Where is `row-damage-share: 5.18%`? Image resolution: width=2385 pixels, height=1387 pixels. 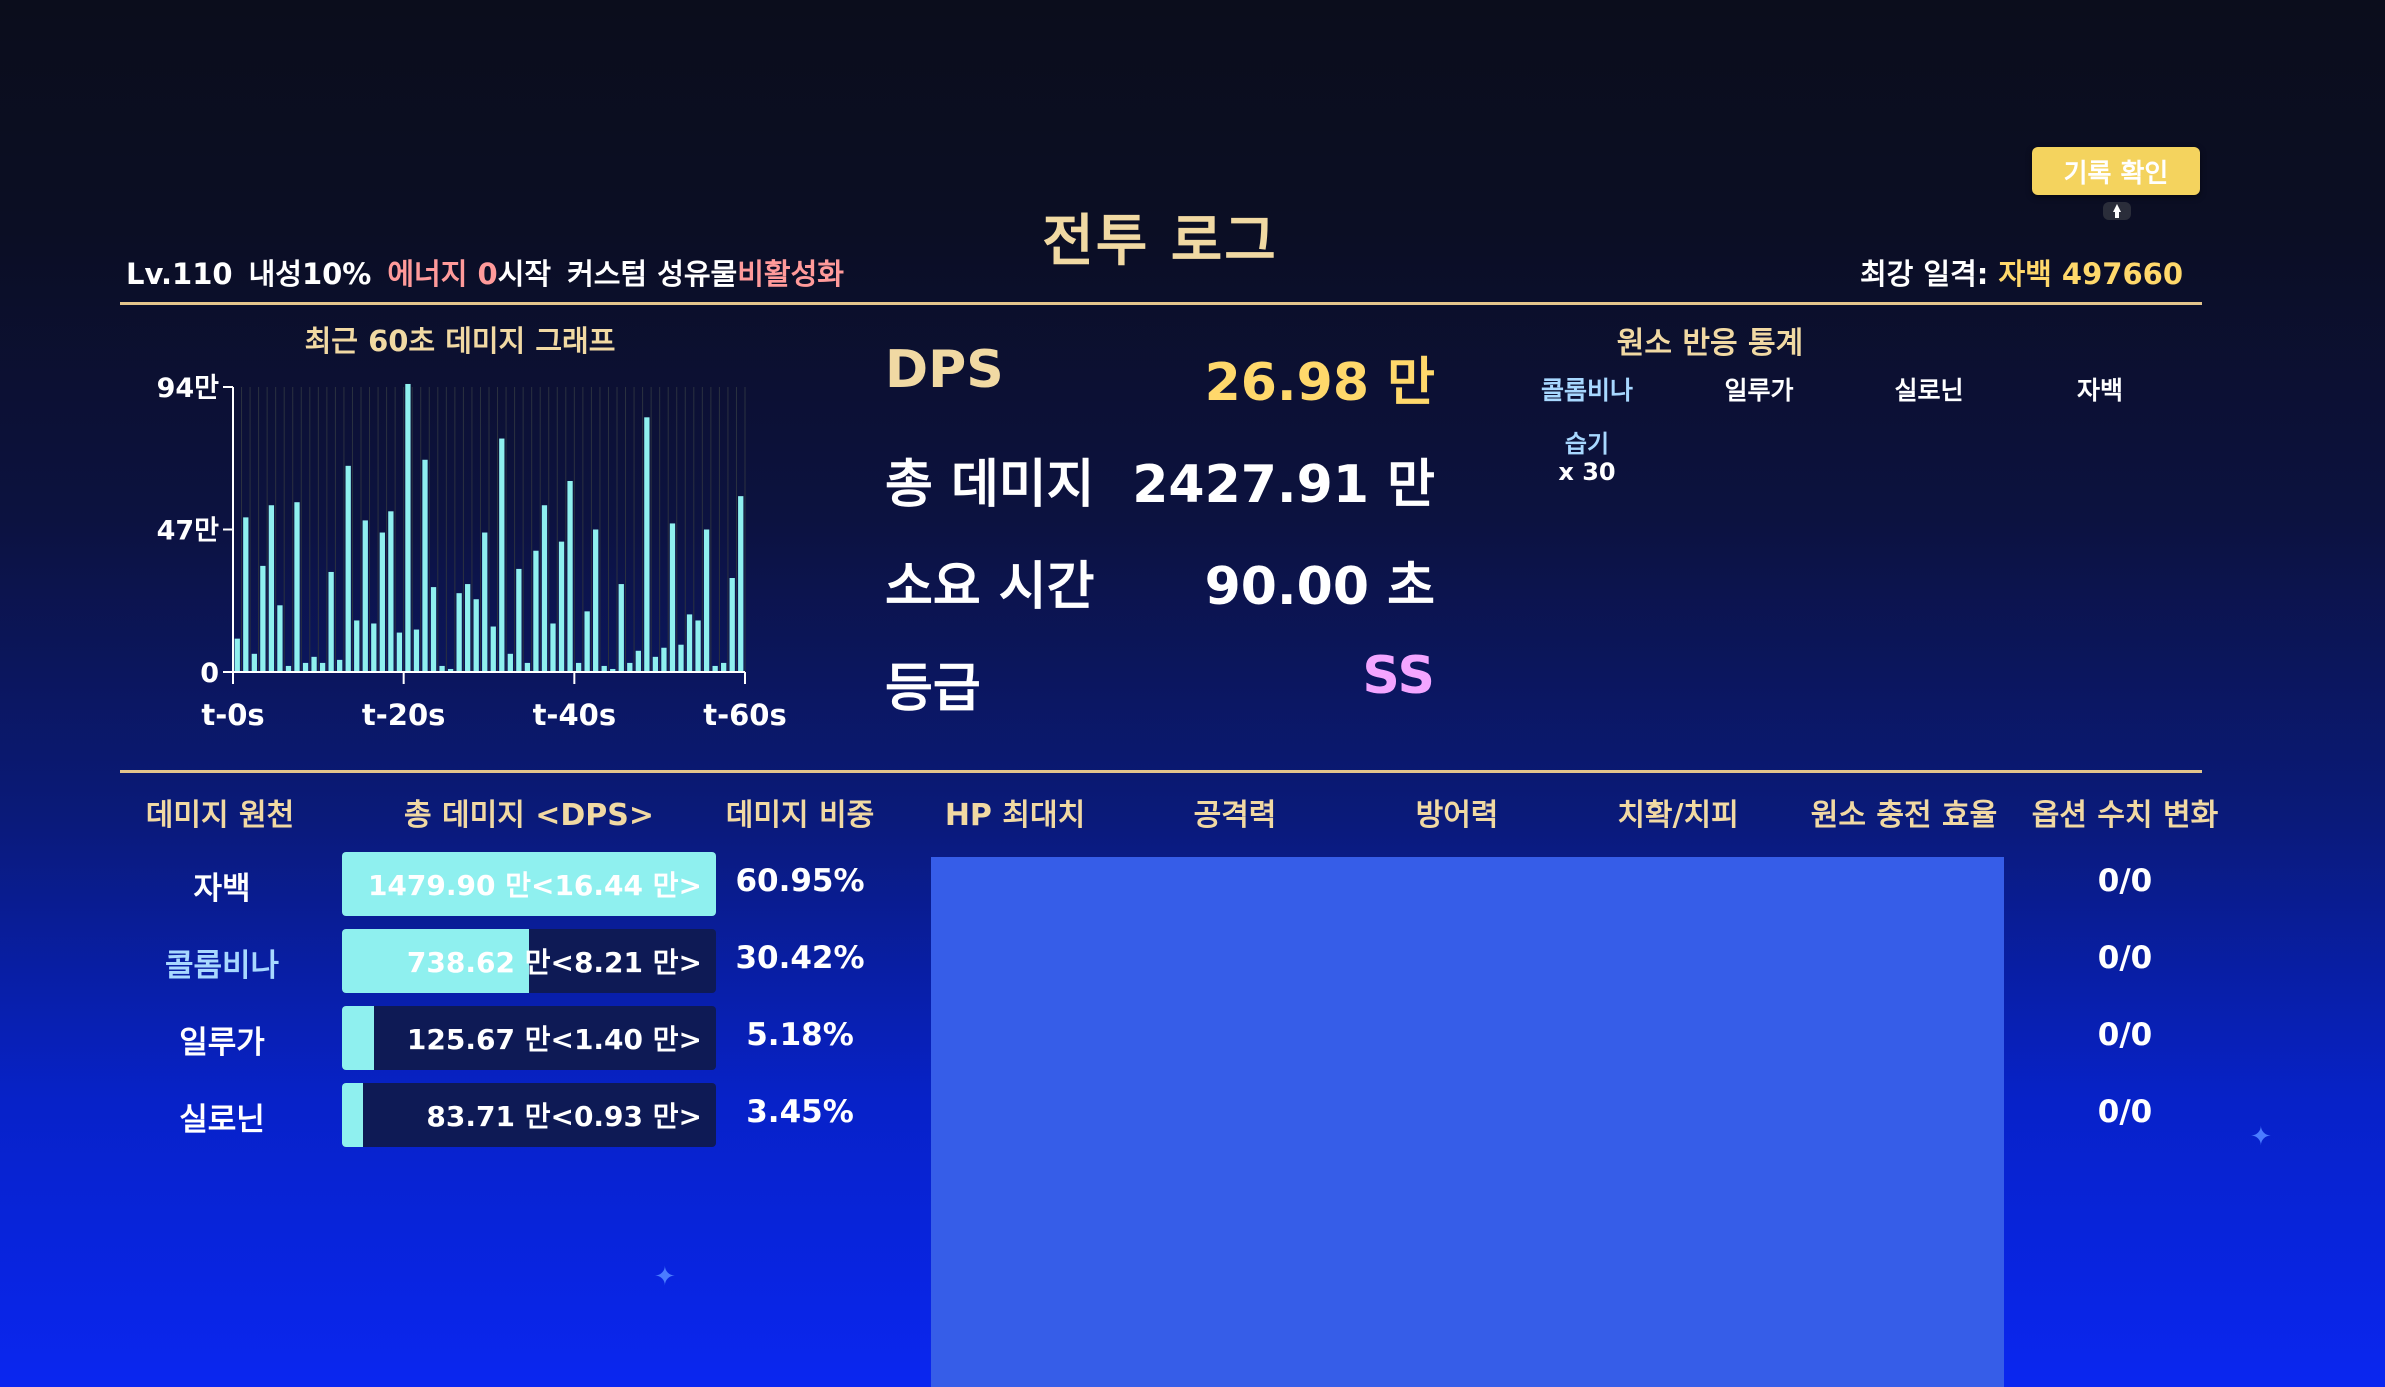
row-damage-share: 5.18% is located at coordinates (800, 1035).